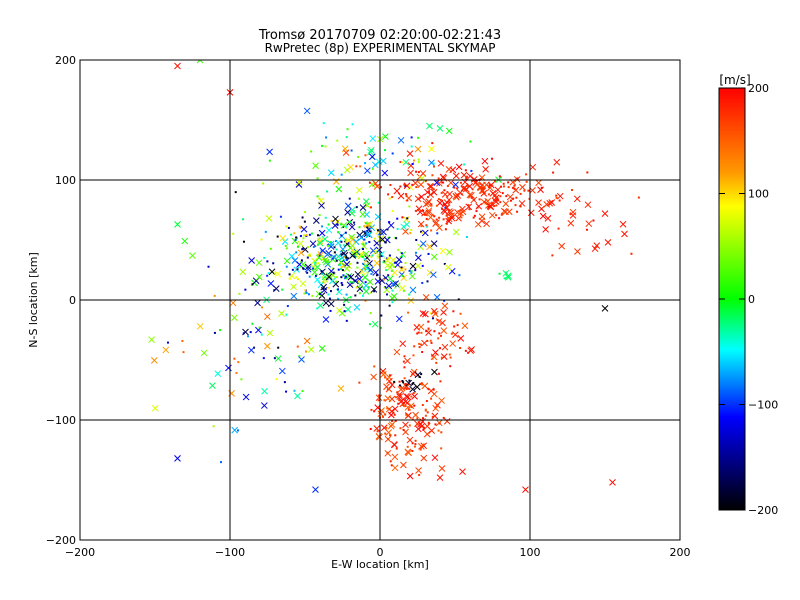 Image resolution: width=800 pixels, height=600 pixels. I want to click on chart-title: Tromsø 20170709 02:20:00-02:21:43, so click(379, 35).